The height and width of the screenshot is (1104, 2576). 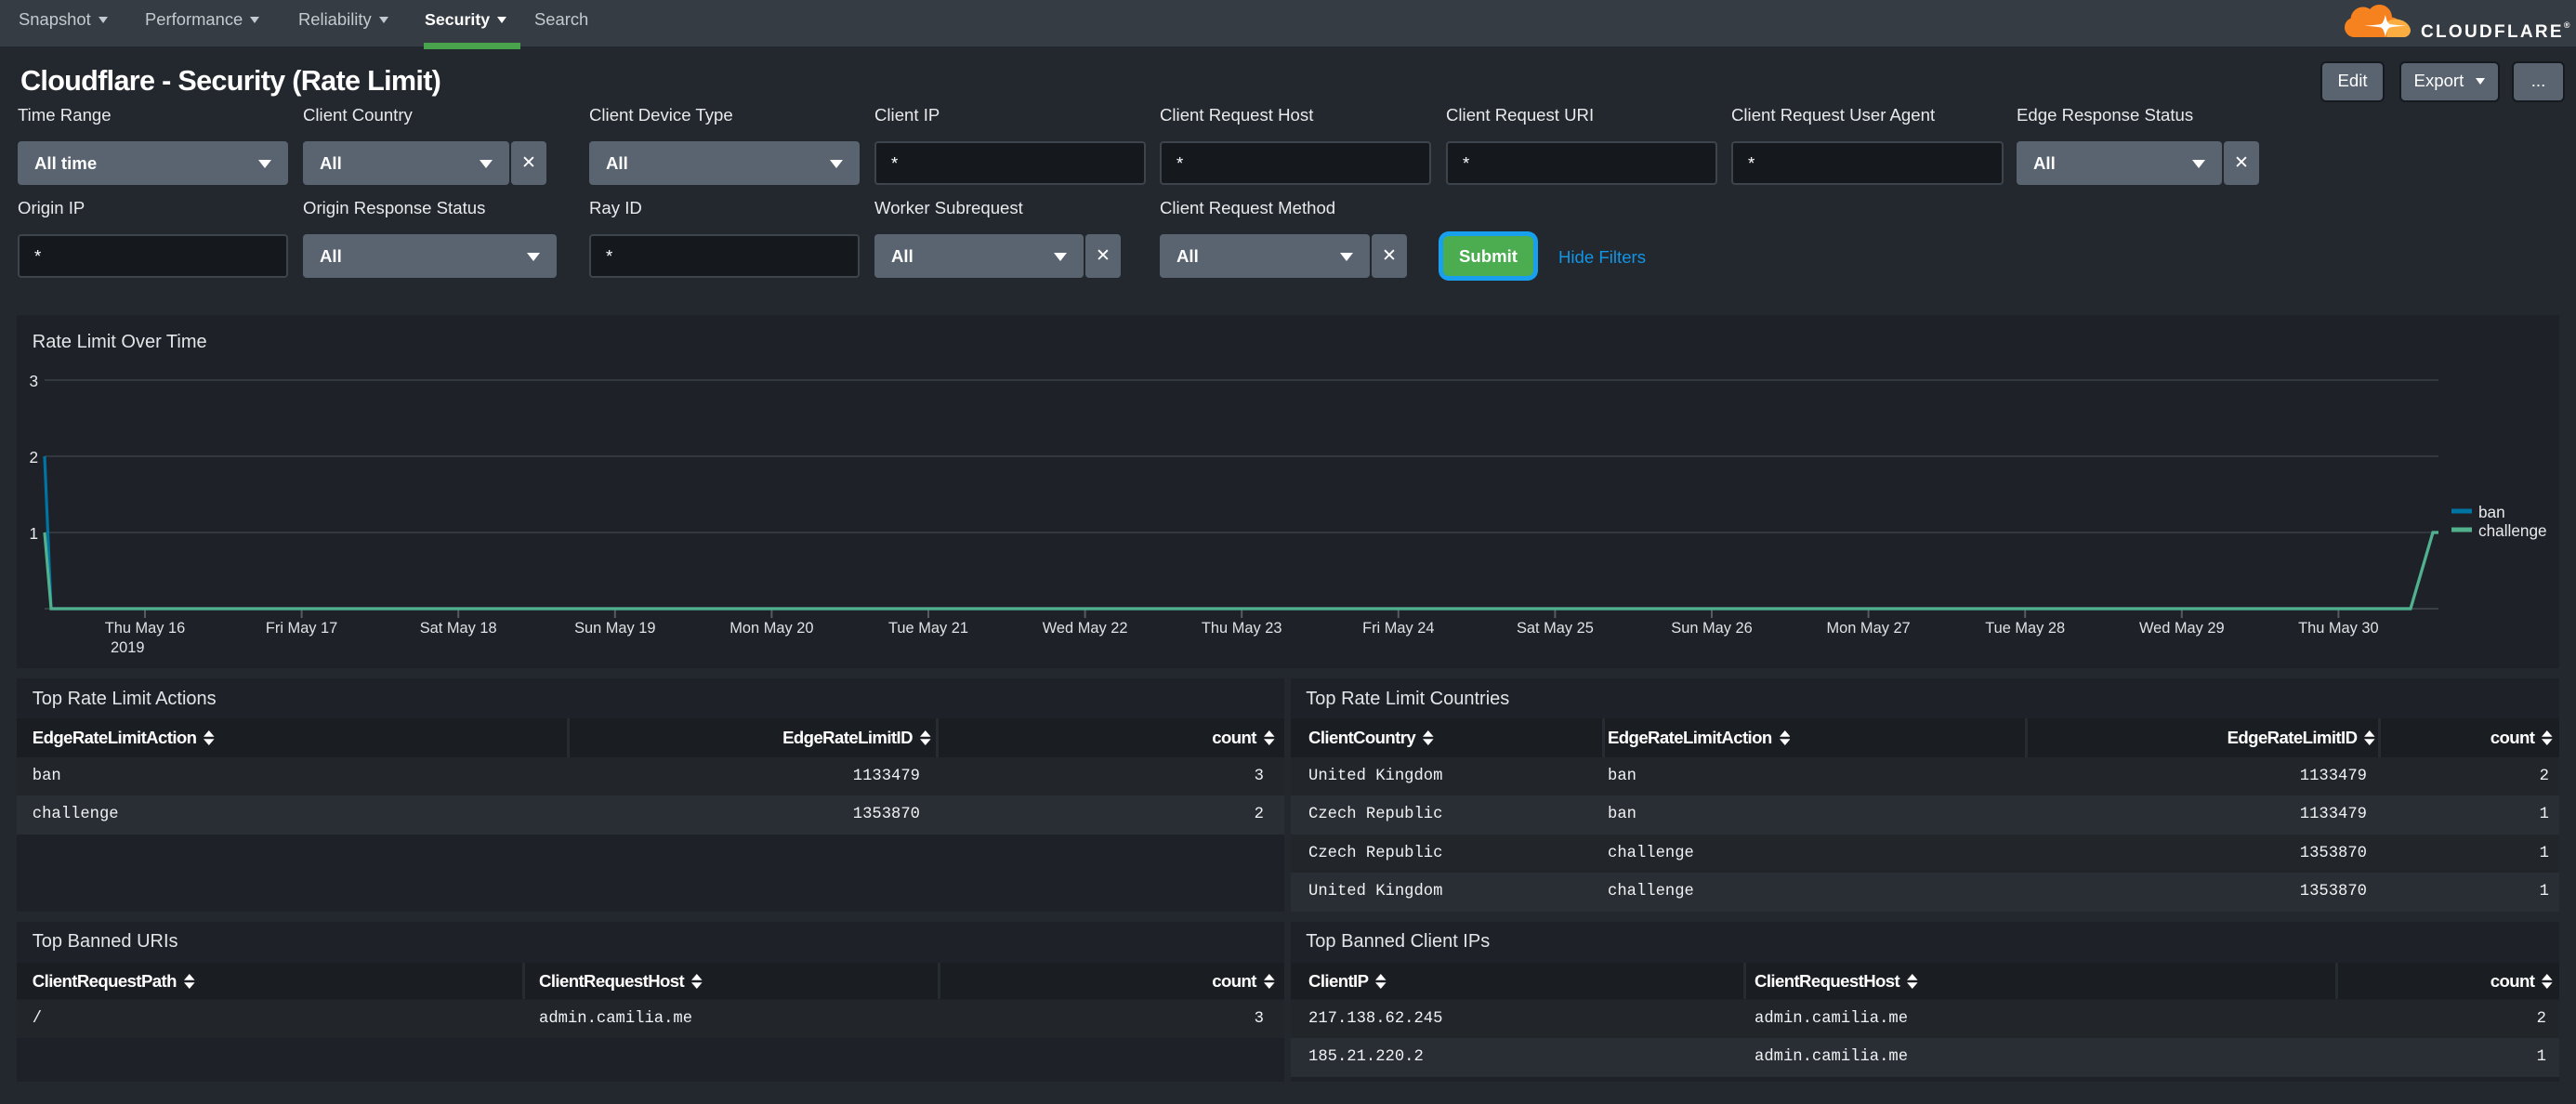 What do you see at coordinates (2491, 512) in the screenshot?
I see `svg-text: ban` at bounding box center [2491, 512].